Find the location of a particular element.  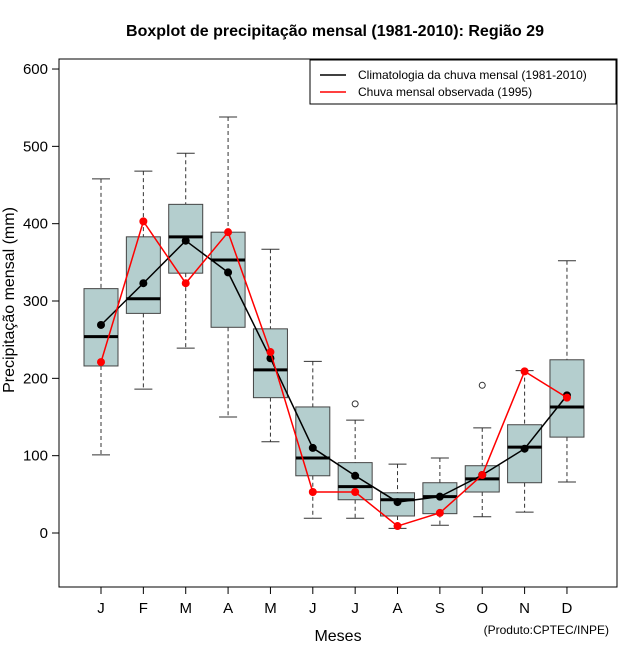

legend-box is located at coordinates (463, 82).